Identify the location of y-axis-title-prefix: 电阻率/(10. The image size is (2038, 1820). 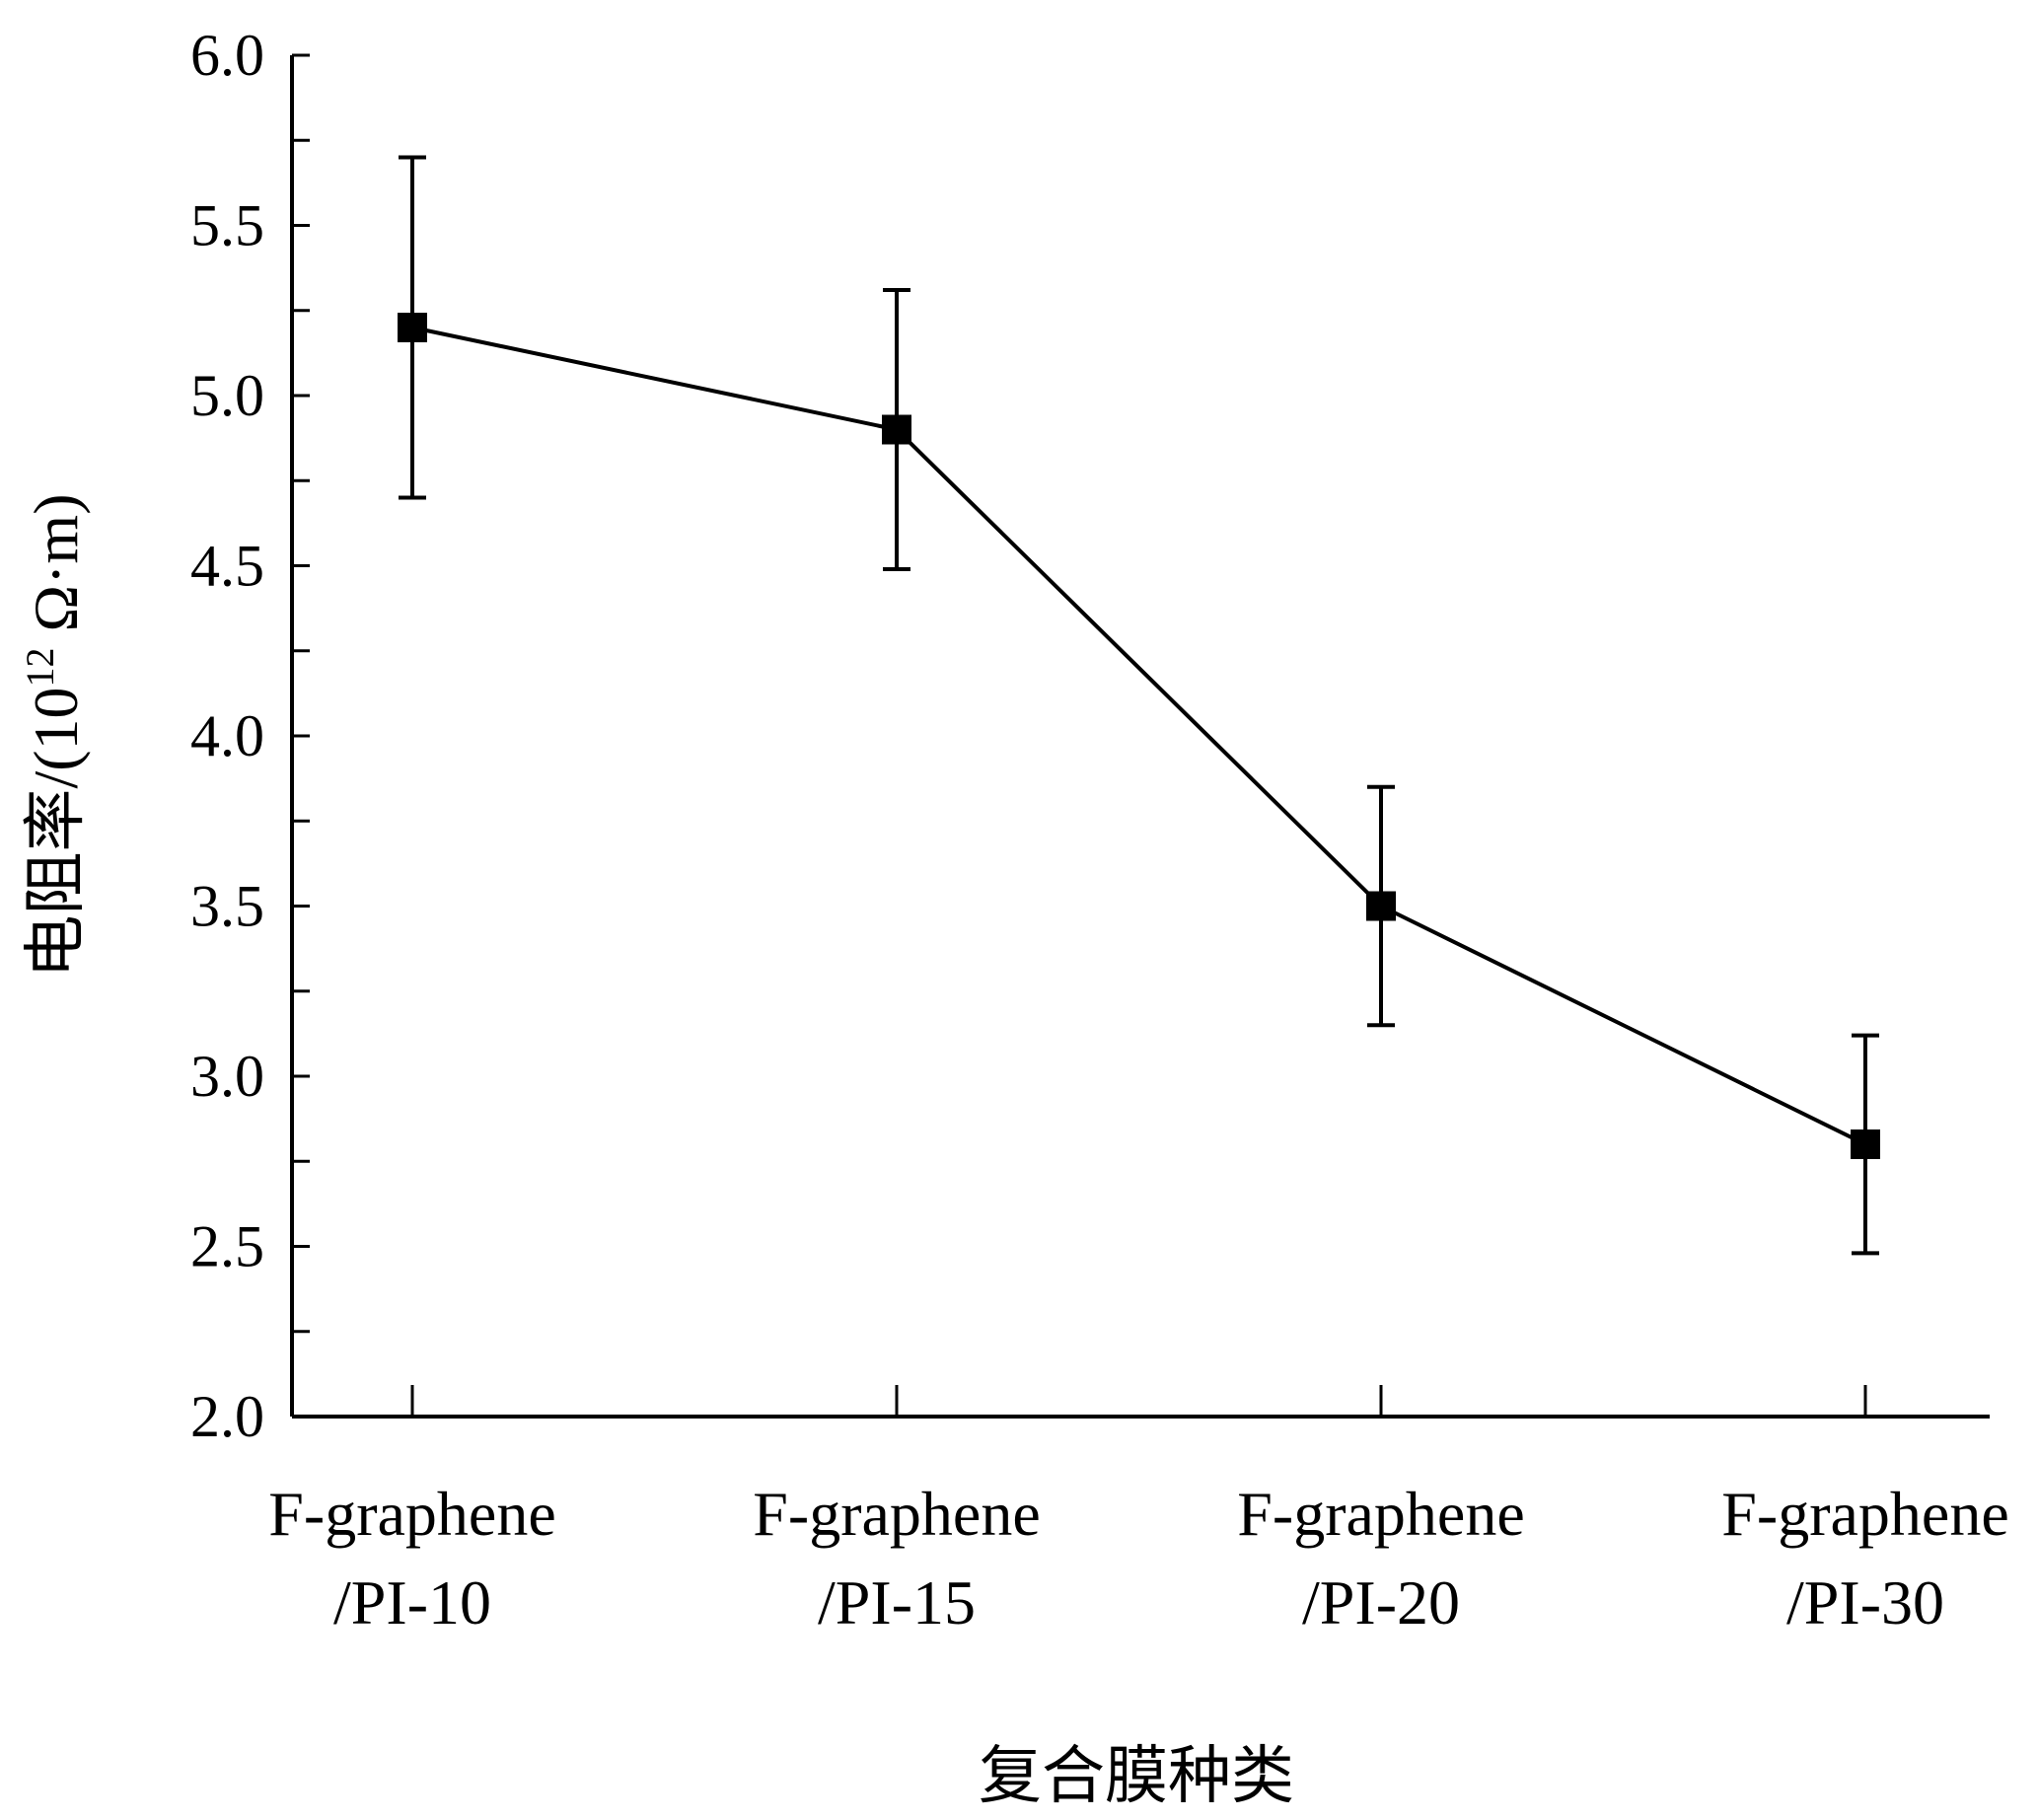
(56, 832).